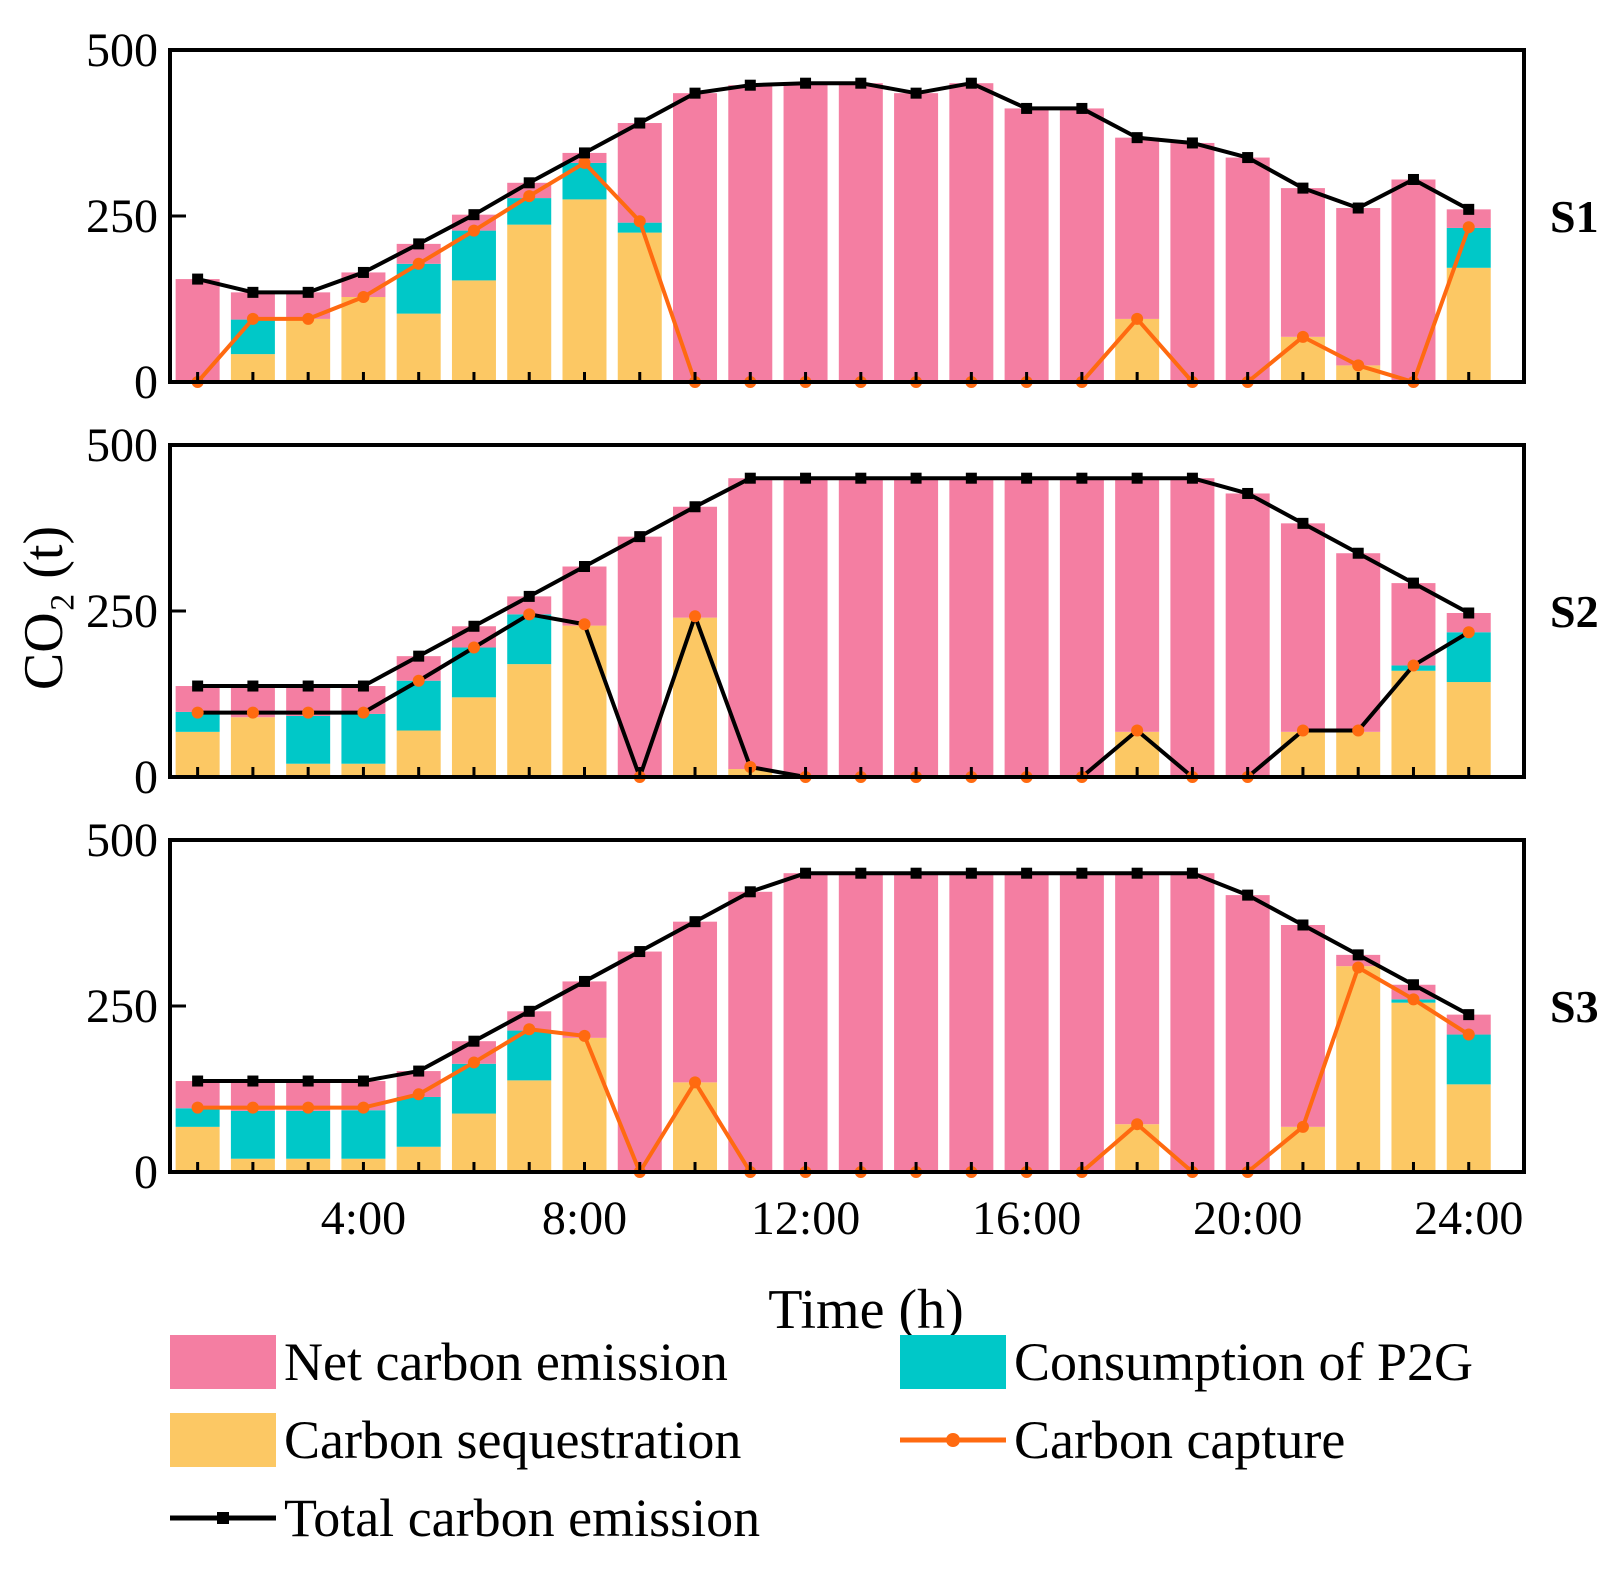 This screenshot has width=1617, height=1584. Describe the element at coordinates (512, 1440) in the screenshot. I see `legend-label-seq: Carbon sequestration` at that location.